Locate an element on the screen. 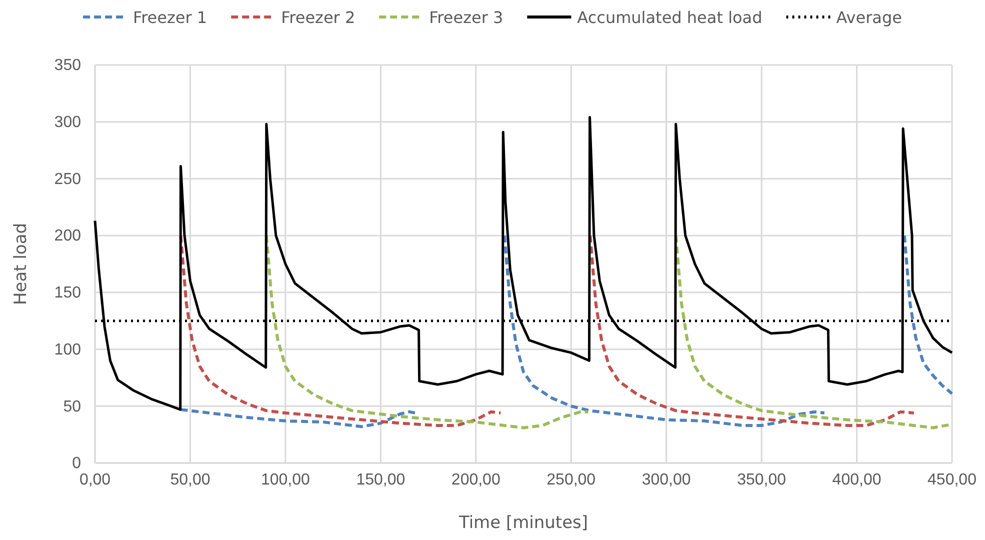 The width and height of the screenshot is (985, 540). legend-label: Average is located at coordinates (869, 17).